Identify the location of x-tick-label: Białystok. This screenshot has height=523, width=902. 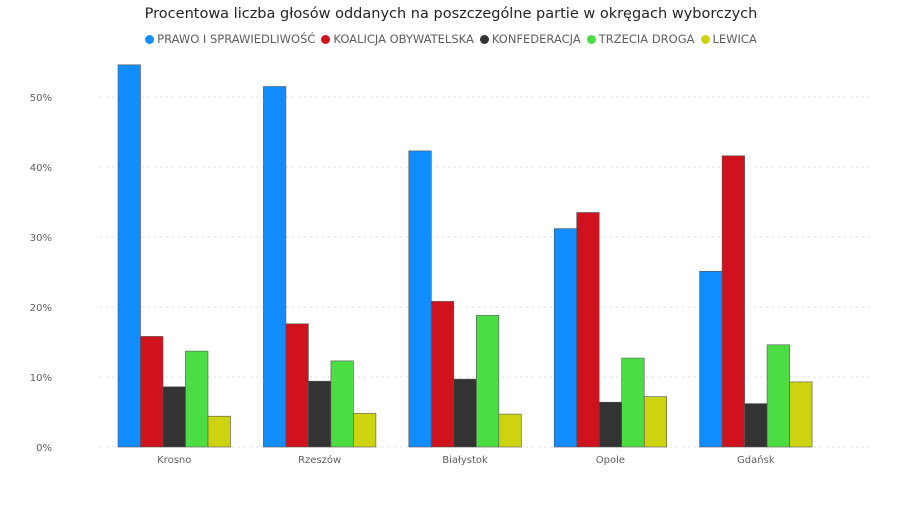
(465, 460).